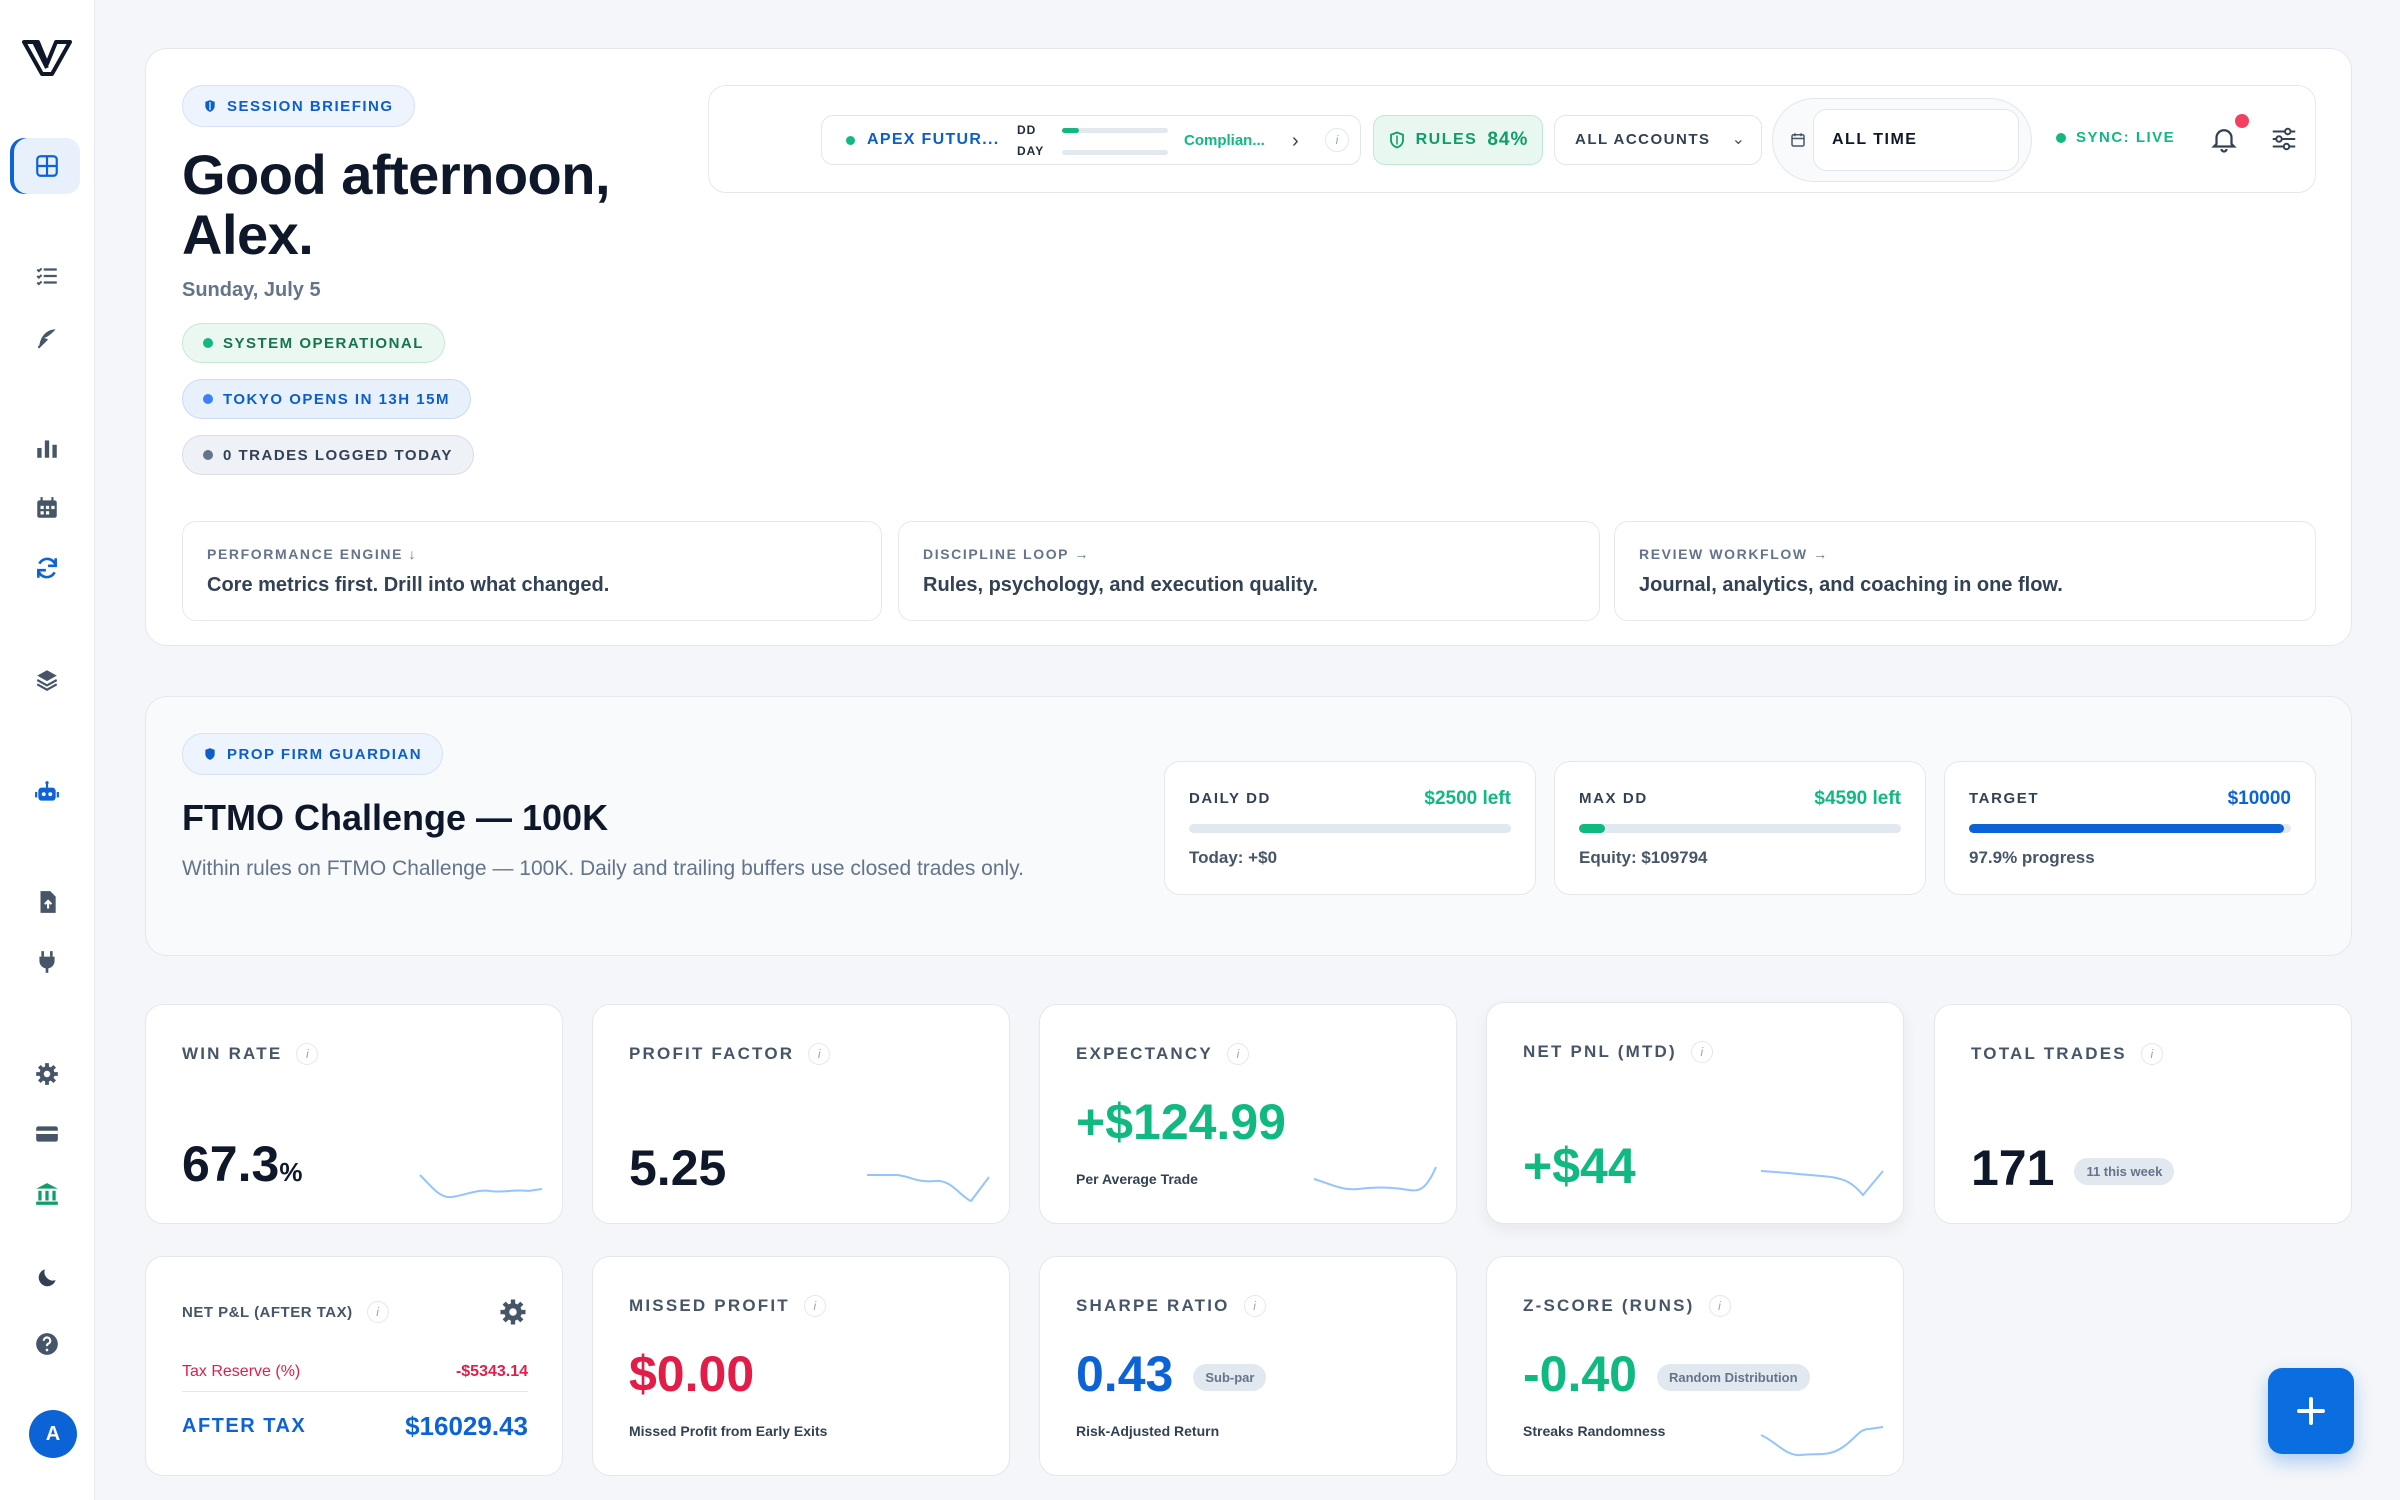 Image resolution: width=2400 pixels, height=1500 pixels. Describe the element at coordinates (250, 1054) in the screenshot. I see `metric-label: WIN RATE i` at that location.